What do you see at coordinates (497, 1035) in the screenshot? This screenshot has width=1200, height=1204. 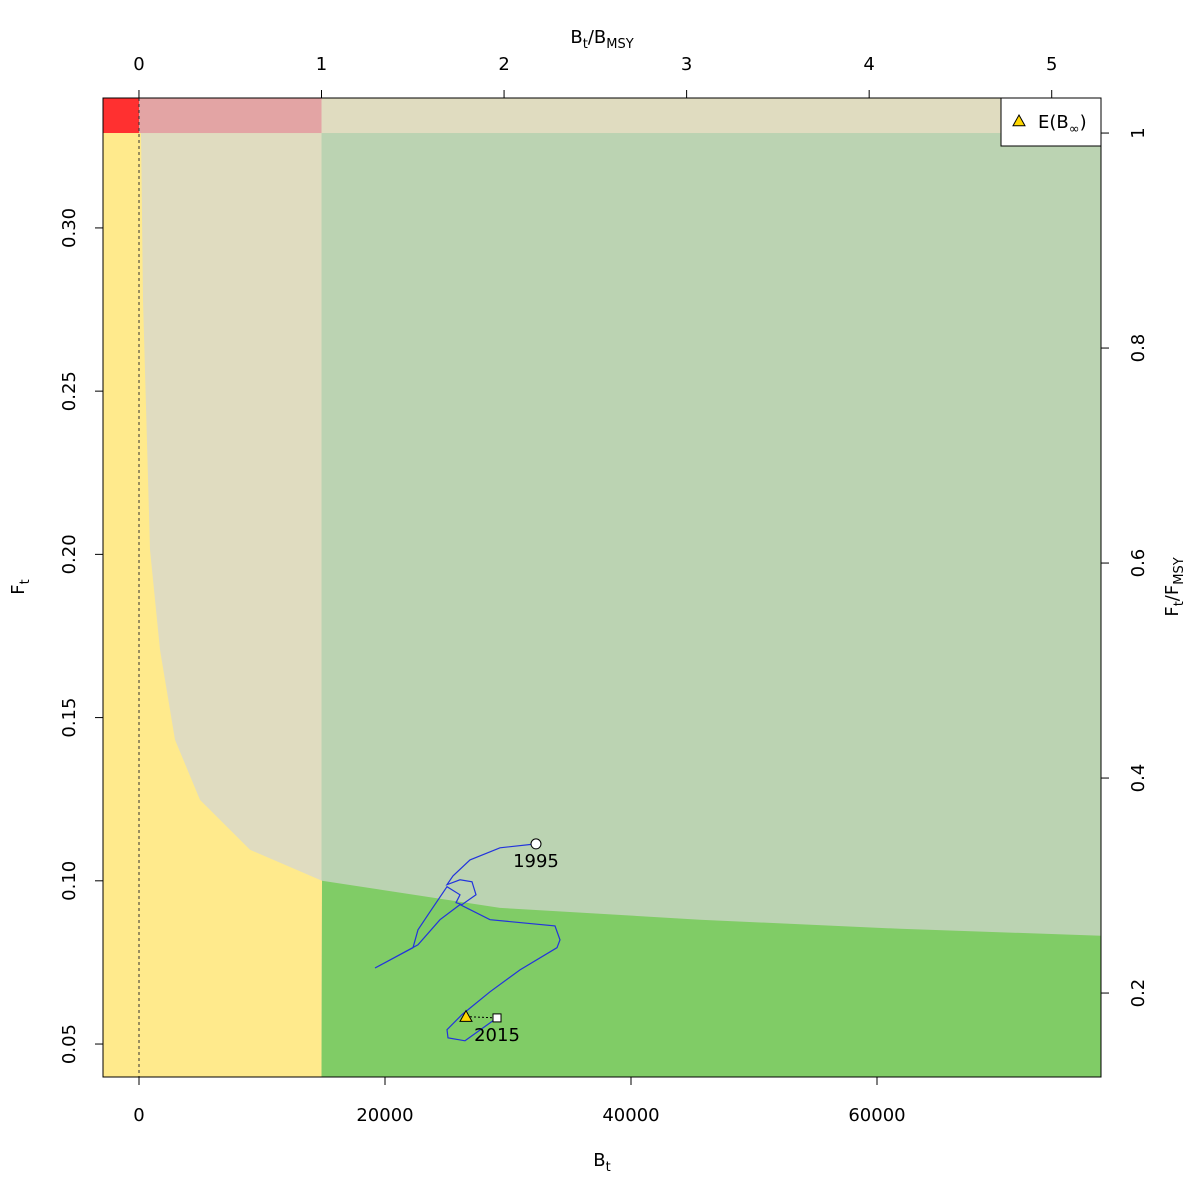 I see `year-label: 2015` at bounding box center [497, 1035].